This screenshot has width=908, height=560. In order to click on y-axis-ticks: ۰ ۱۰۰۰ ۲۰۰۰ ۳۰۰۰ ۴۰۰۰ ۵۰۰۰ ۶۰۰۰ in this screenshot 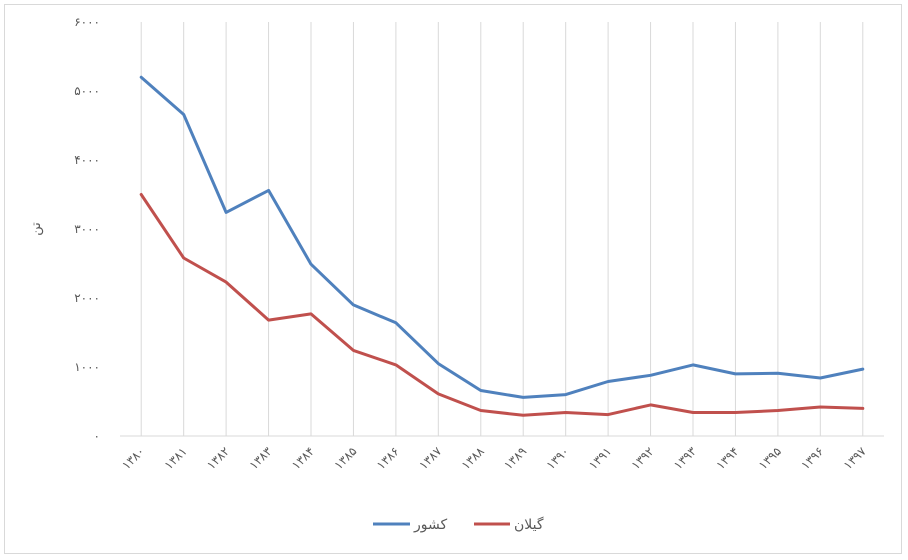, I will do `click(87, 229)`.